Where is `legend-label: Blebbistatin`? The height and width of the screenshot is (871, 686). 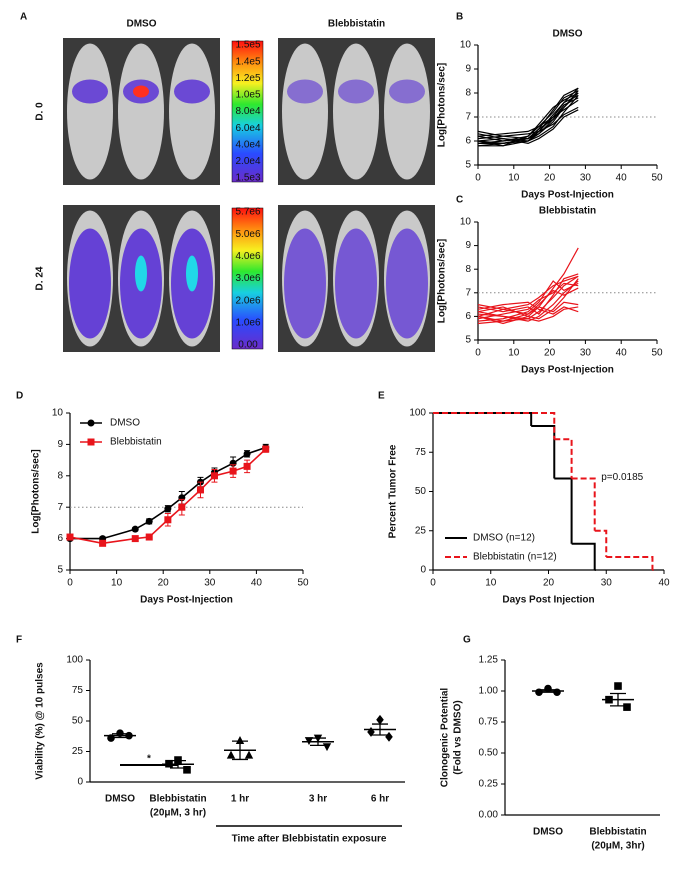
legend-label: Blebbistatin is located at coordinates (136, 442).